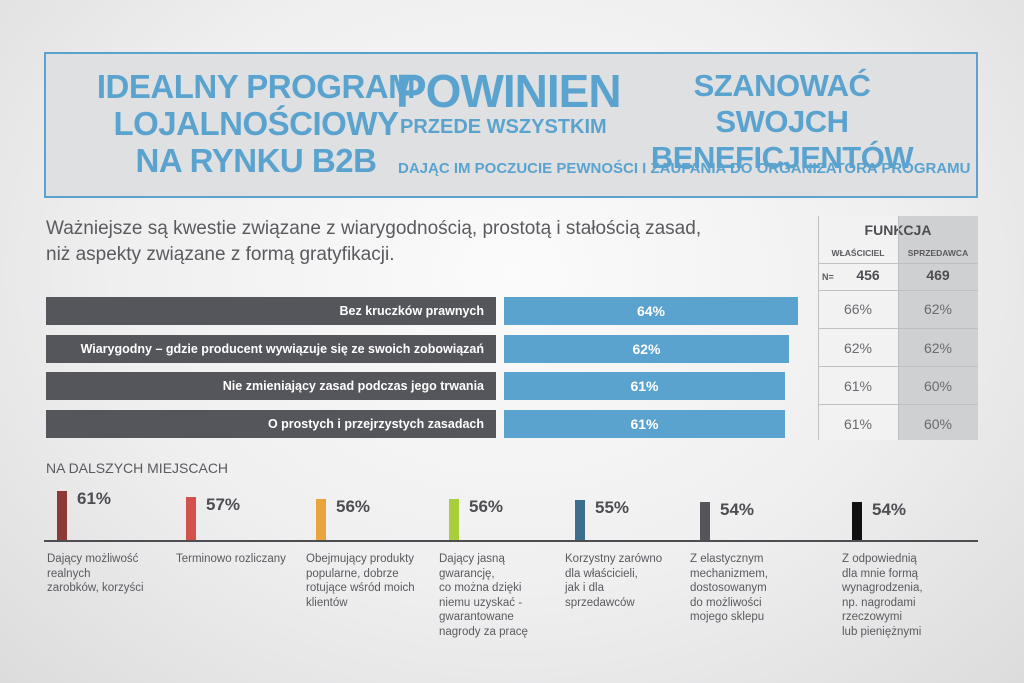 This screenshot has width=1024, height=683. Describe the element at coordinates (727, 559) in the screenshot. I see `mini-bar-description-line: Z elastycznym` at that location.